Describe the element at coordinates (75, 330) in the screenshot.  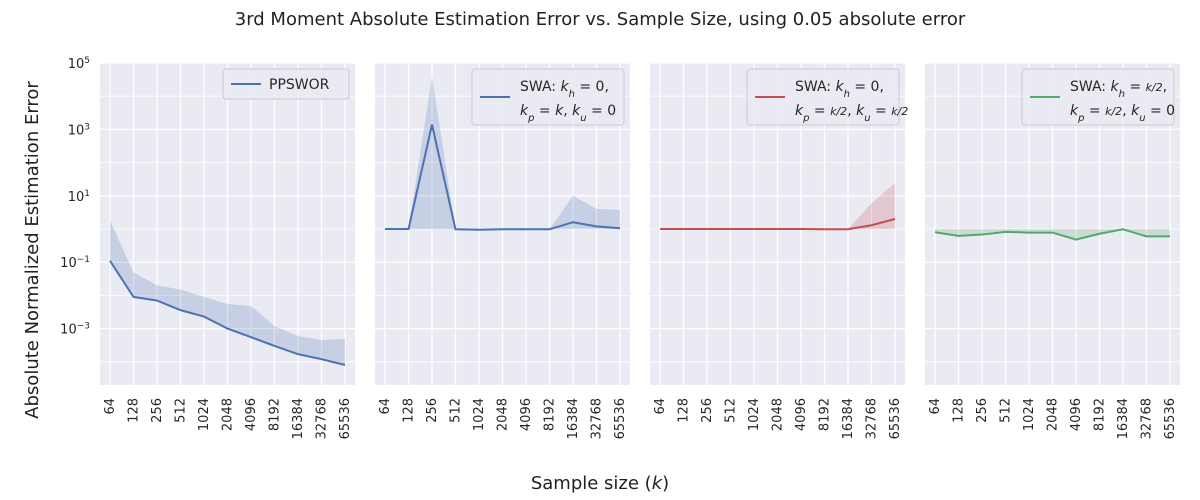
I see `y-tick-label: 10−3` at that location.